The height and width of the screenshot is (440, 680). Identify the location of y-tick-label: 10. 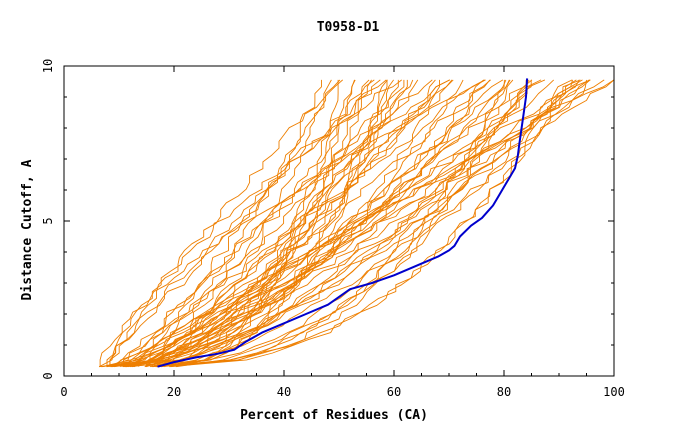
(48, 66).